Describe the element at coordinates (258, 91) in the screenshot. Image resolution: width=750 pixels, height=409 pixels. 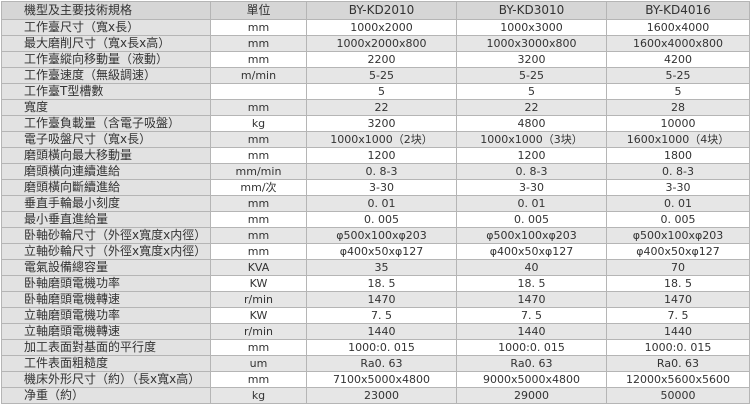
I see `unit-cell` at that location.